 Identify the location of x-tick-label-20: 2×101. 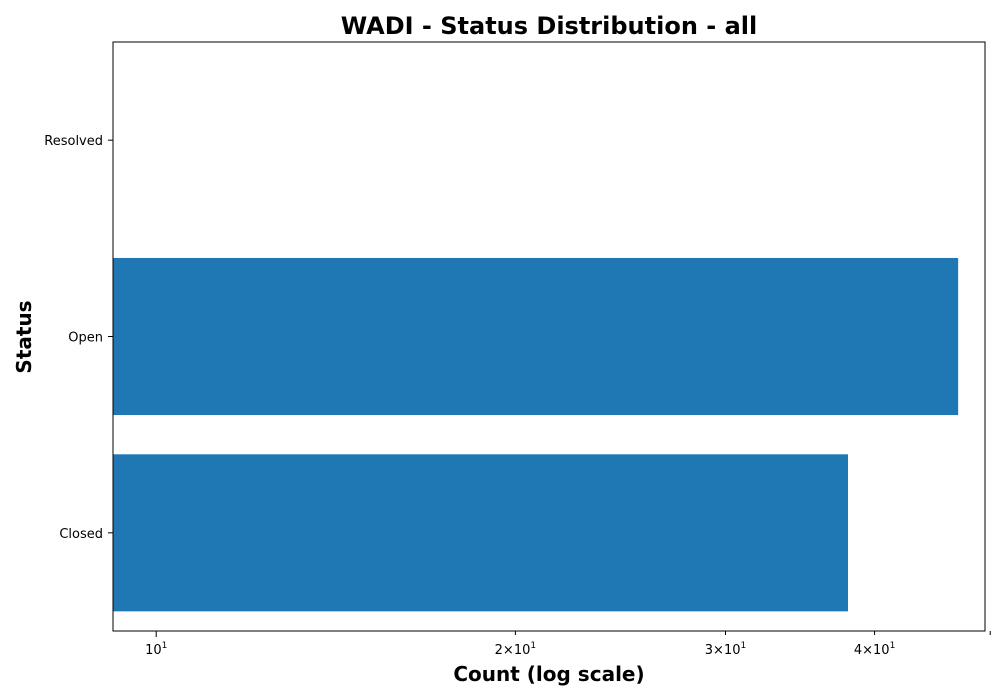
(515, 649).